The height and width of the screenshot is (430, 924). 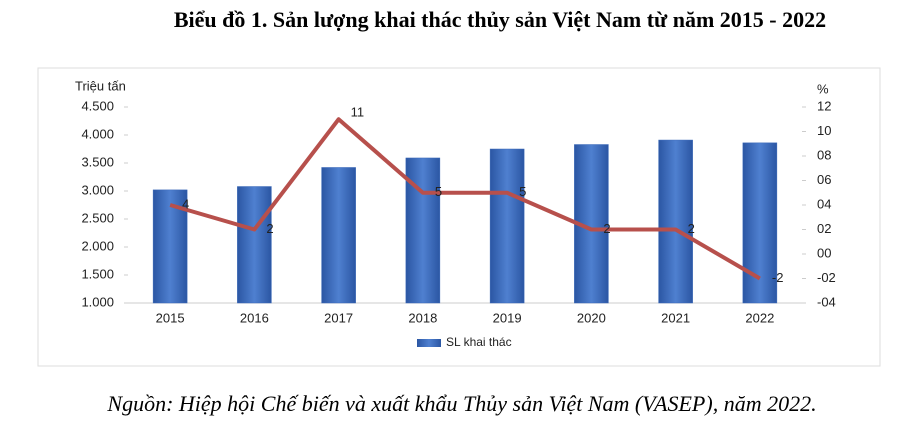 What do you see at coordinates (97, 133) in the screenshot?
I see `y-tick-label: 4.000` at bounding box center [97, 133].